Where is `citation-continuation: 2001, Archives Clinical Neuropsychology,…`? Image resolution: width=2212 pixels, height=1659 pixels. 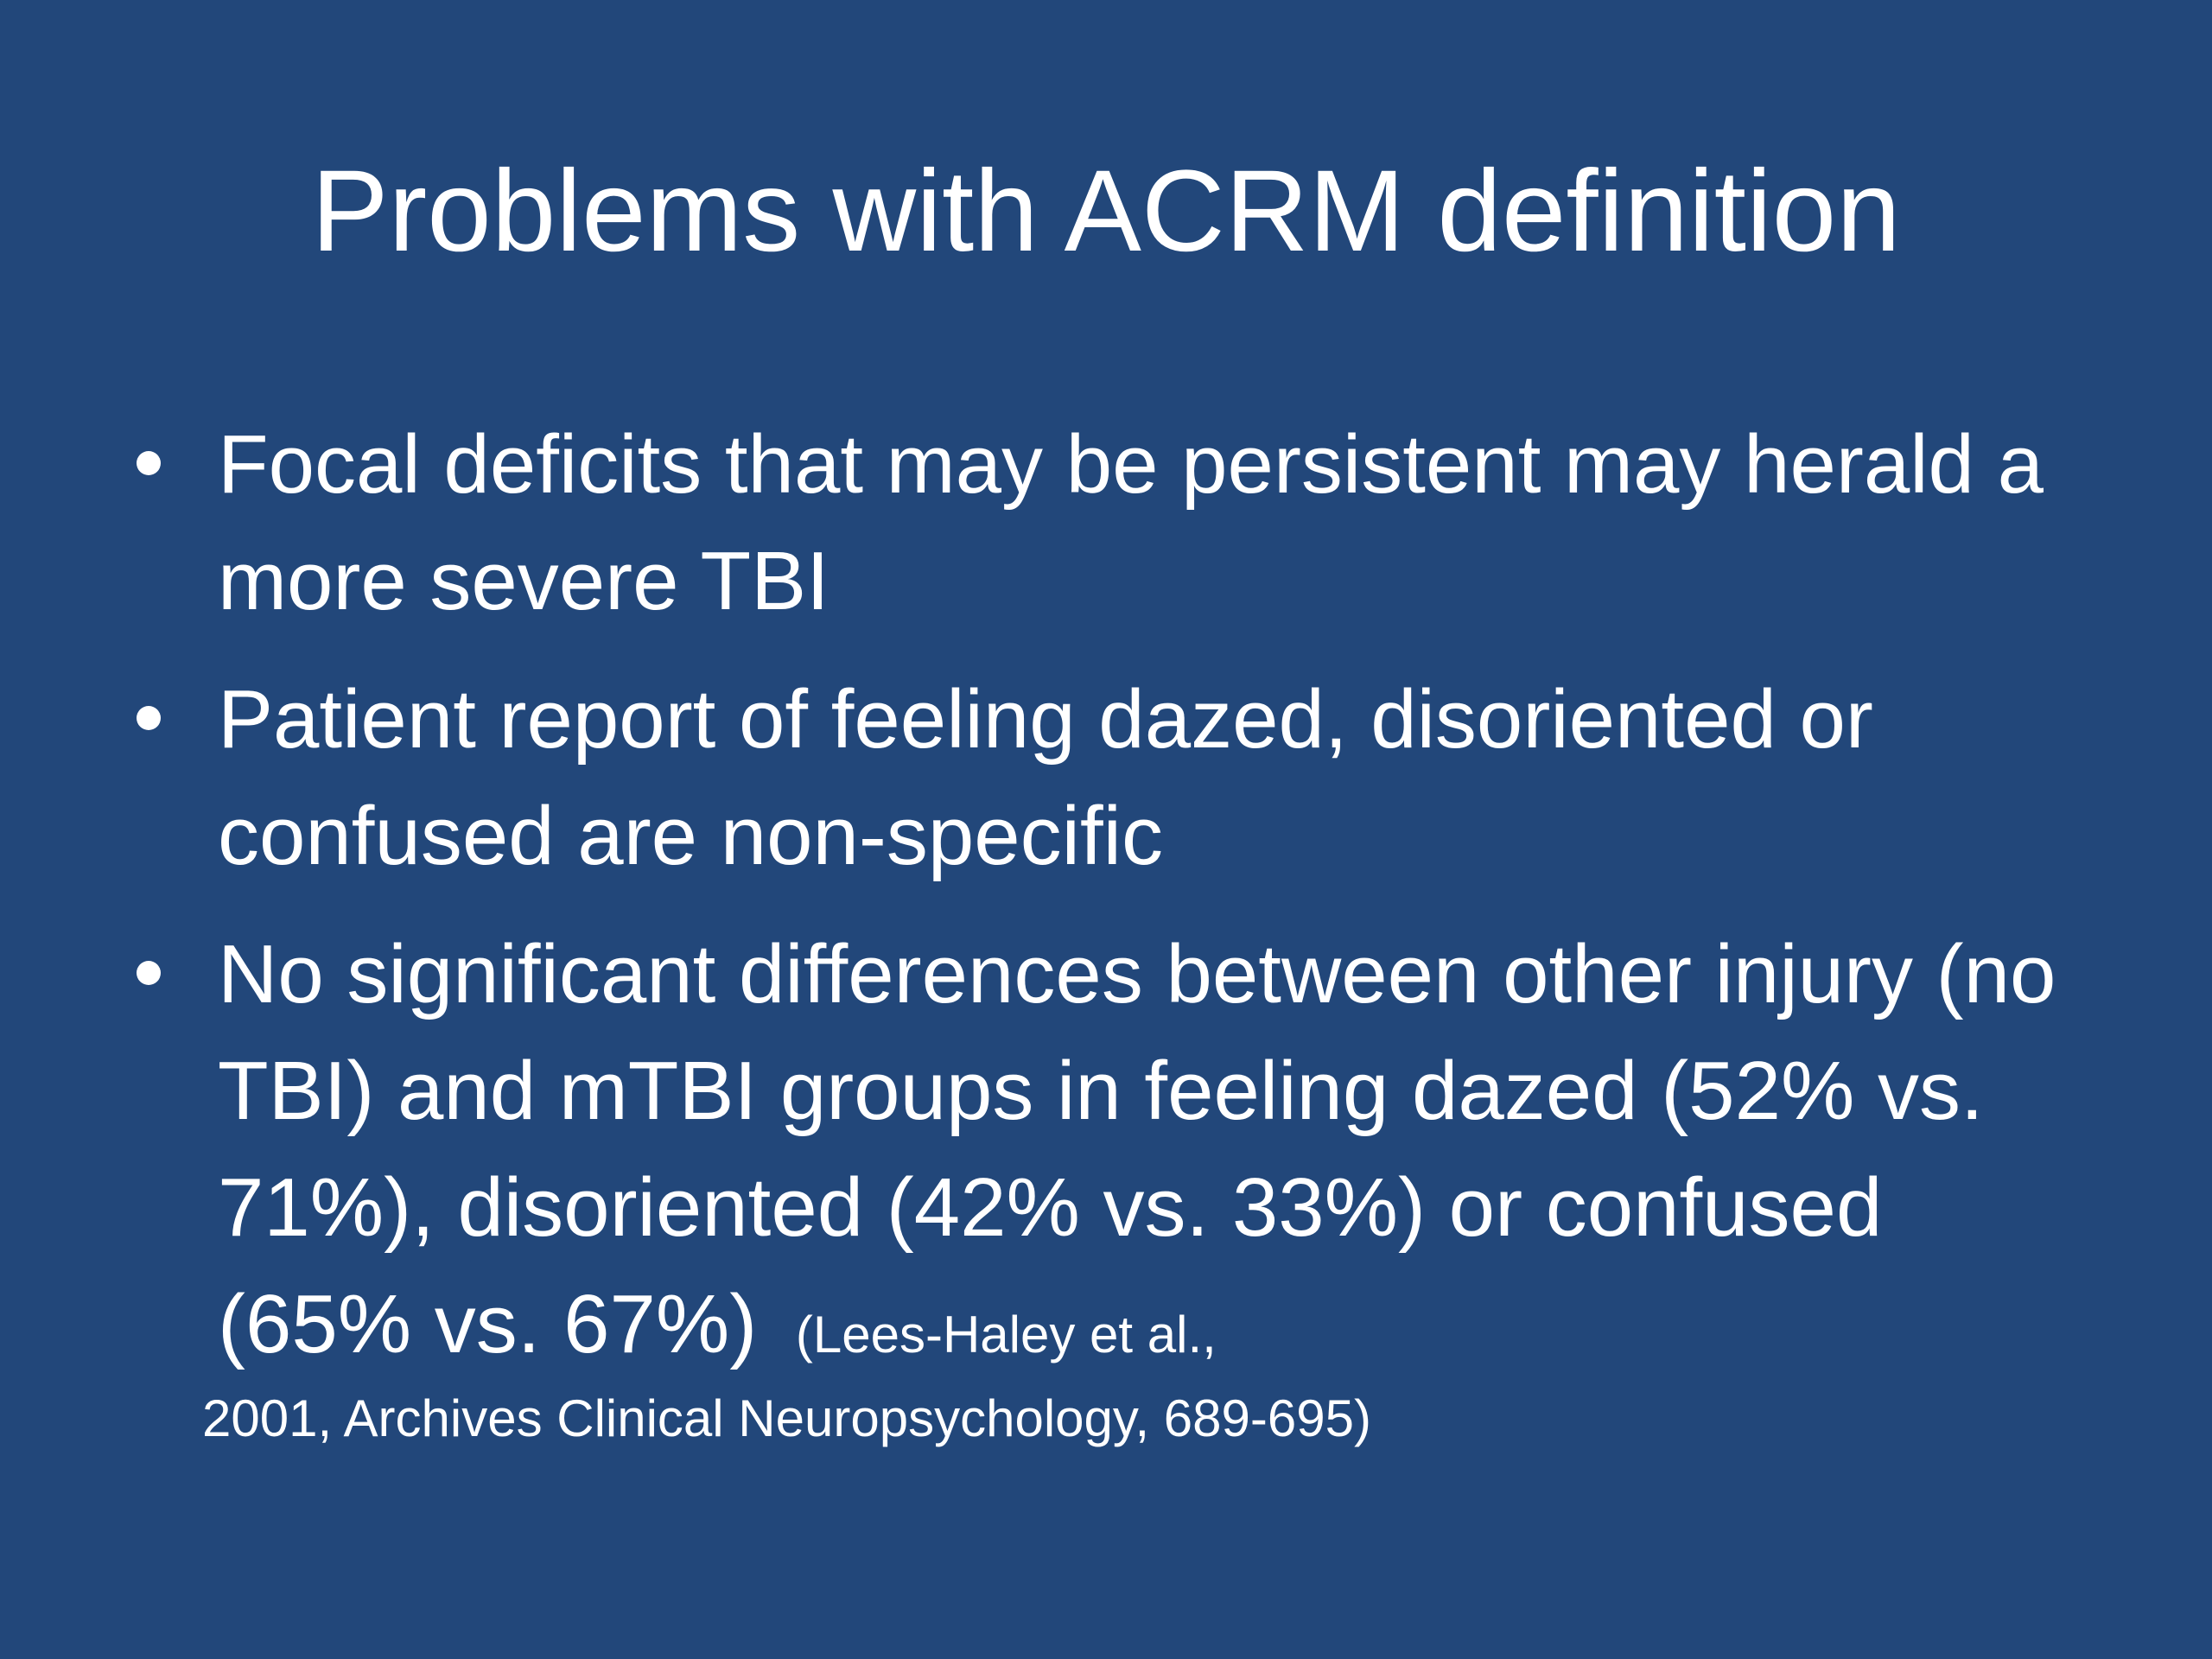 citation-continuation: 2001, Archives Clinical Neuropsychology,… is located at coordinates (786, 1418).